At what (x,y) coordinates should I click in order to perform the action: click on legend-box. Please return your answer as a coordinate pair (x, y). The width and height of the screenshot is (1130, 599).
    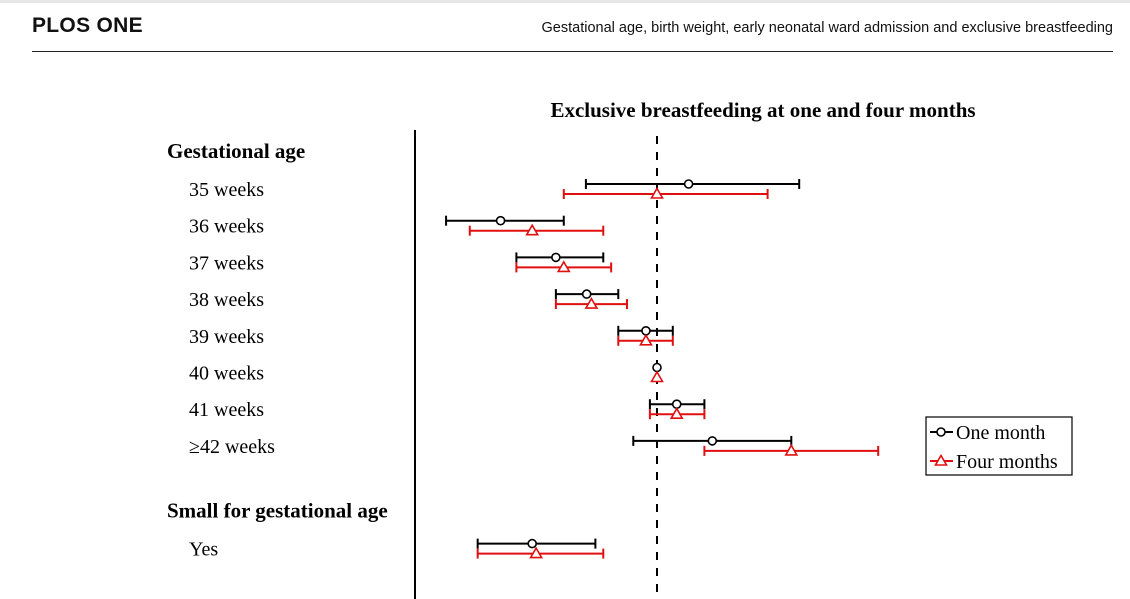
    Looking at the image, I should click on (999, 446).